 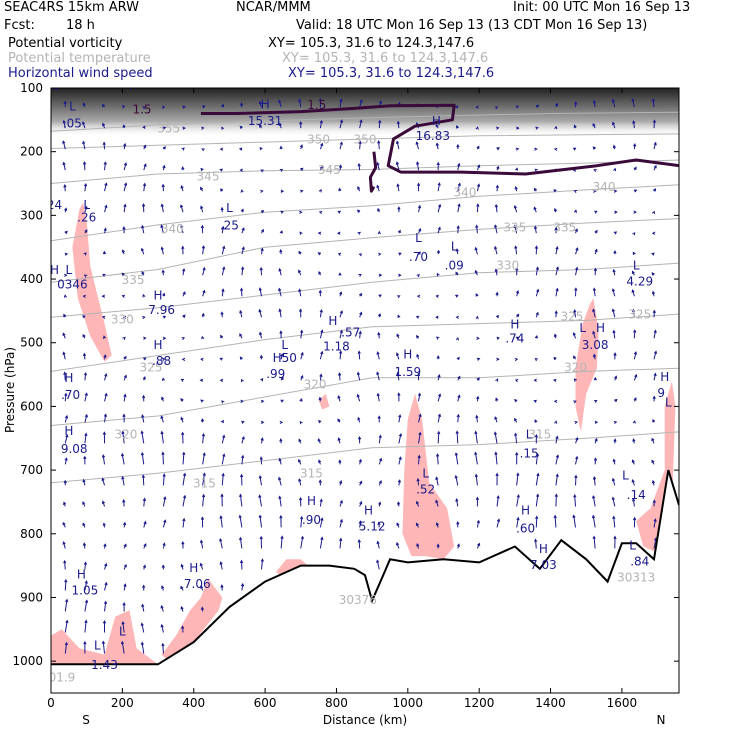 I want to click on theta-label-0: 355, so click(x=168, y=129).